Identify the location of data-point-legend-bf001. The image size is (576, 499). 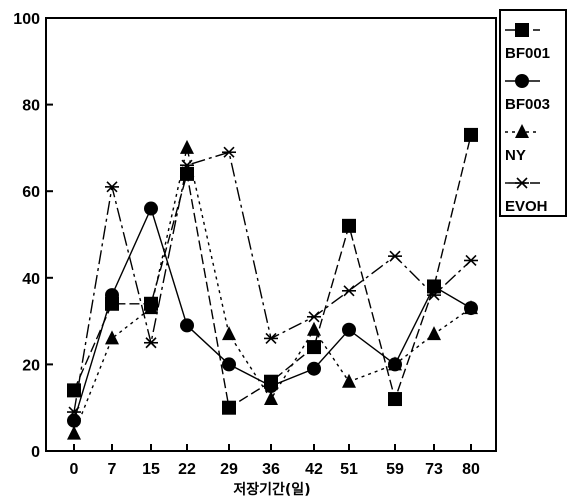
(522, 30).